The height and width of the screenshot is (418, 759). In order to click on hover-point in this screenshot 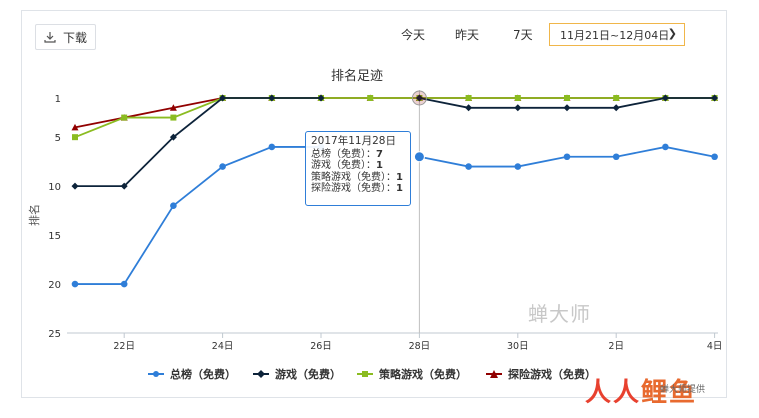, I will do `click(419, 157)`.